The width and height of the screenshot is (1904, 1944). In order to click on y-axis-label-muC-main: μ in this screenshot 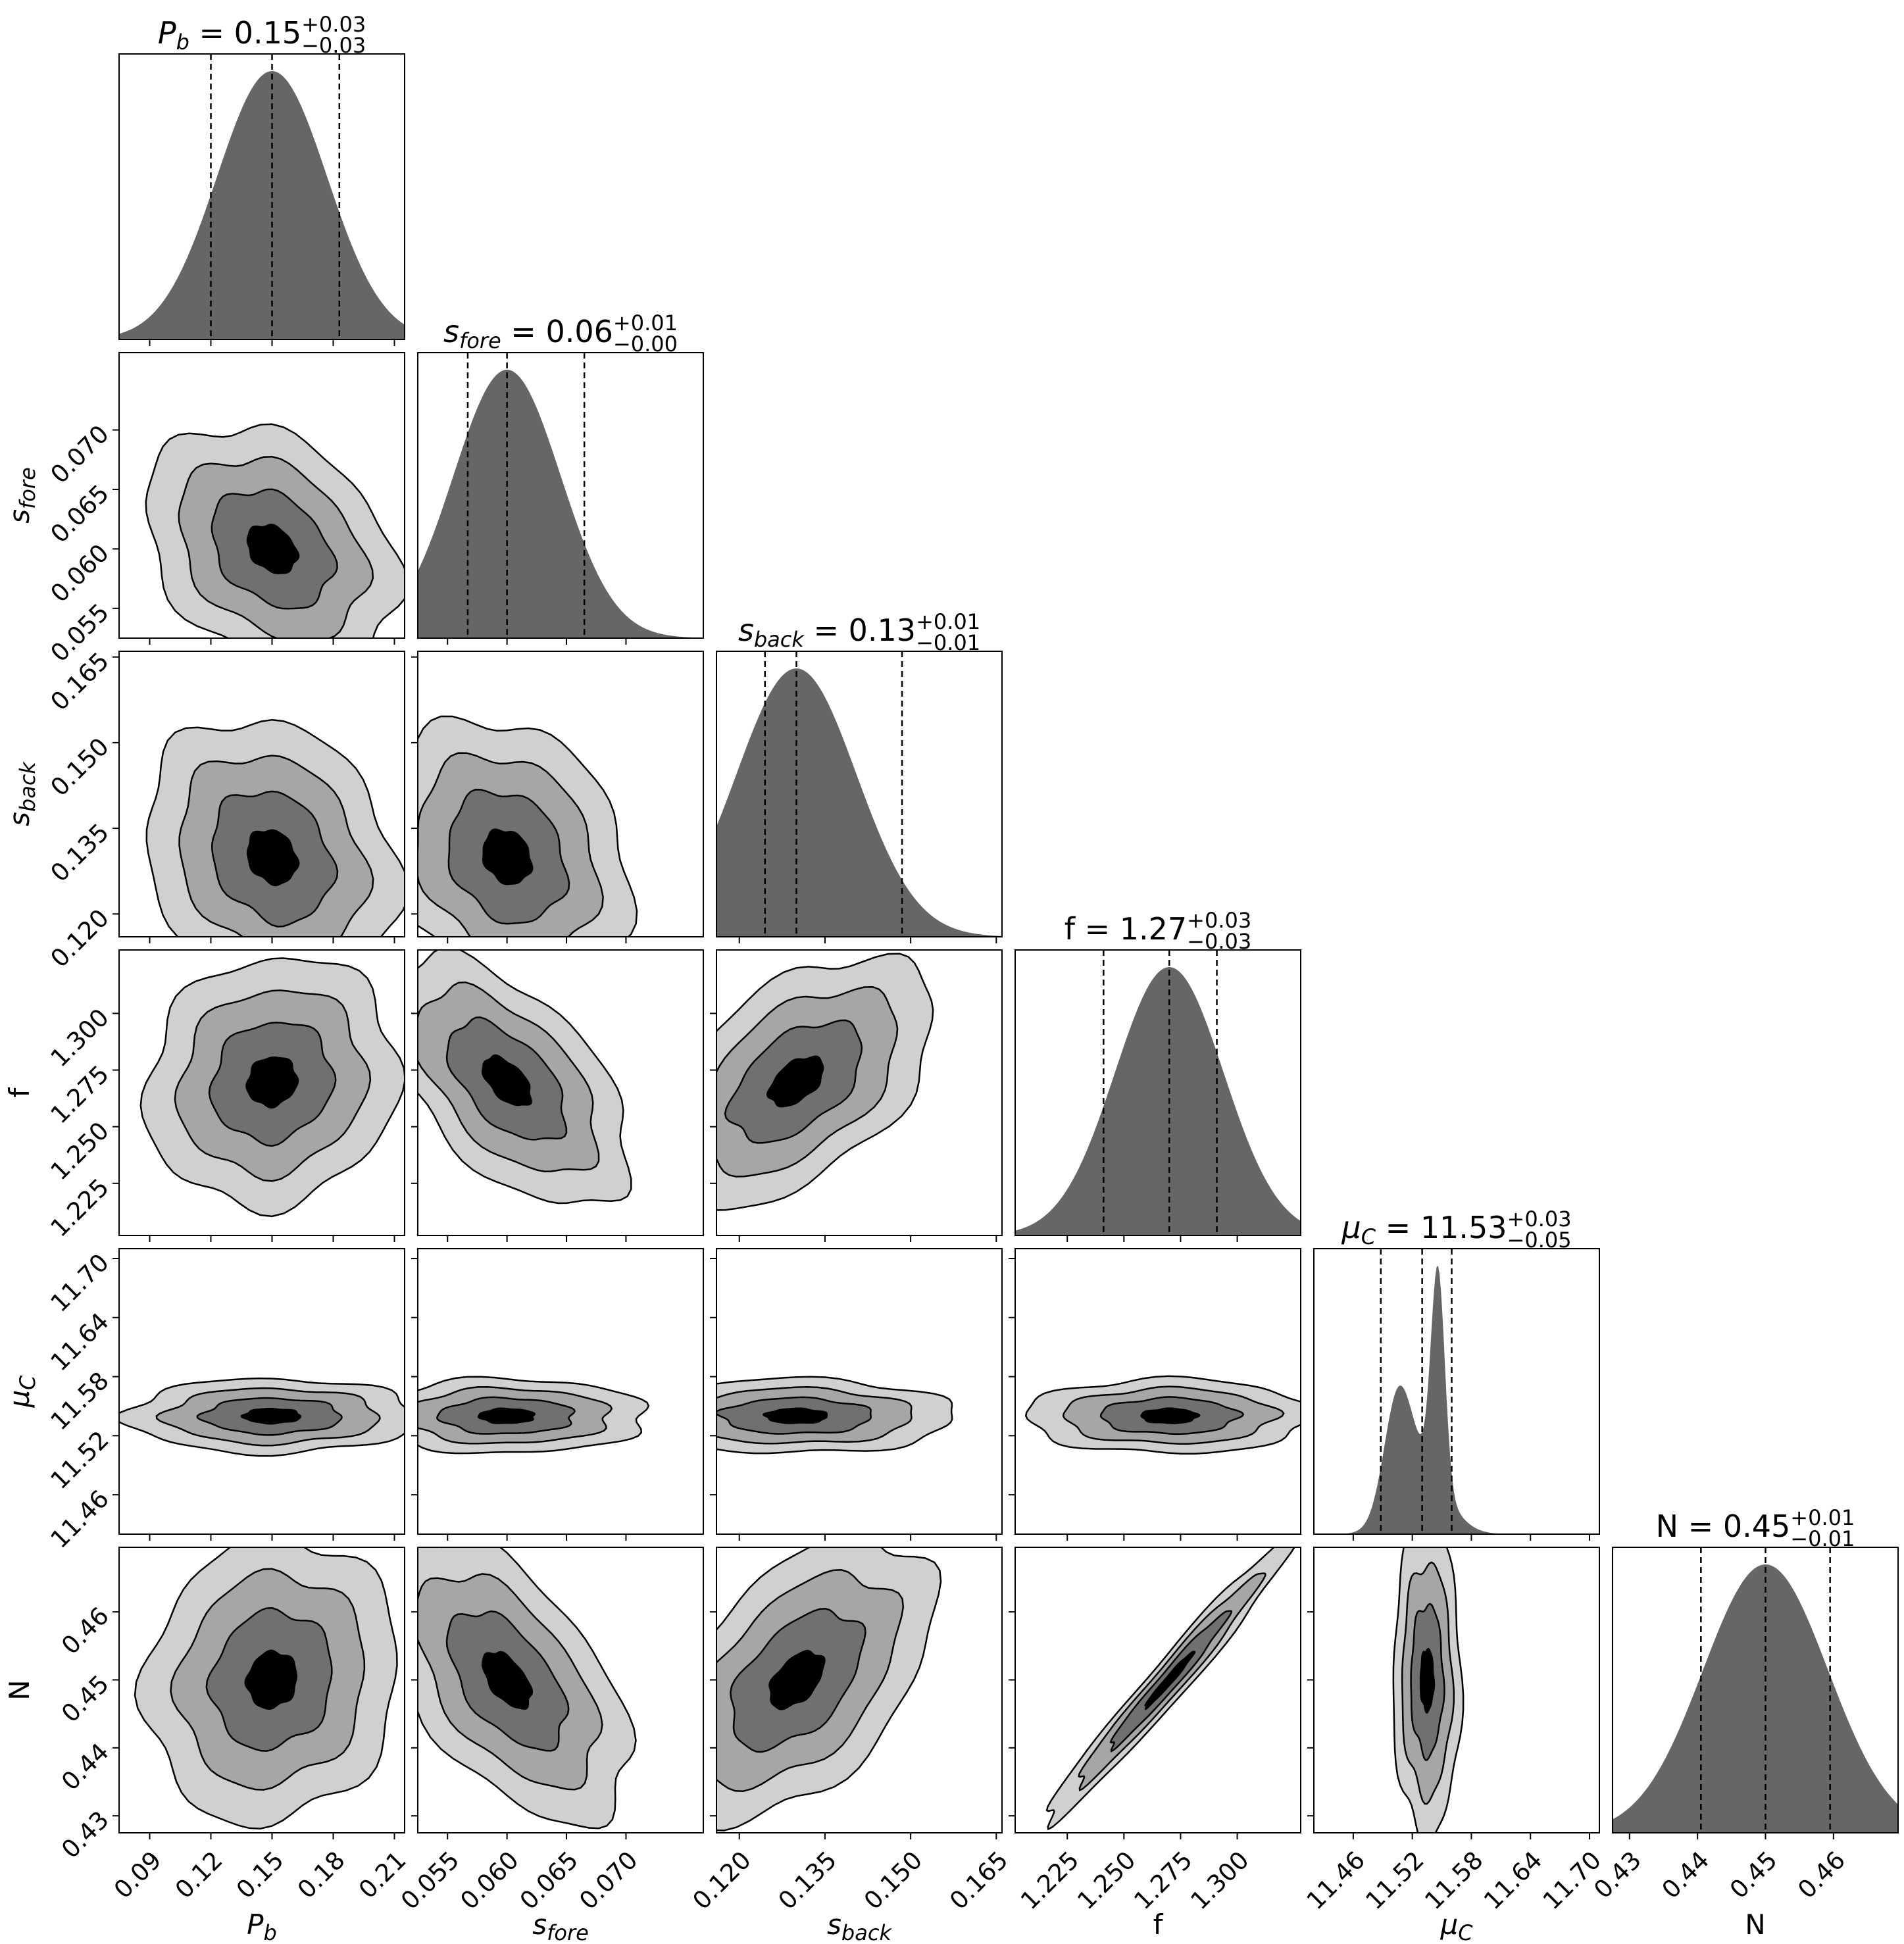, I will do `click(19, 1399)`.